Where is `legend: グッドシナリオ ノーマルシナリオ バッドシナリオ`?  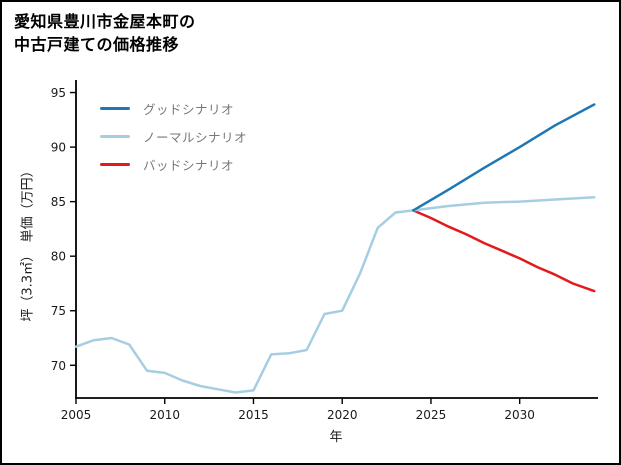 legend: グッドシナリオ ノーマルシナリオ バッドシナリオ is located at coordinates (173, 136).